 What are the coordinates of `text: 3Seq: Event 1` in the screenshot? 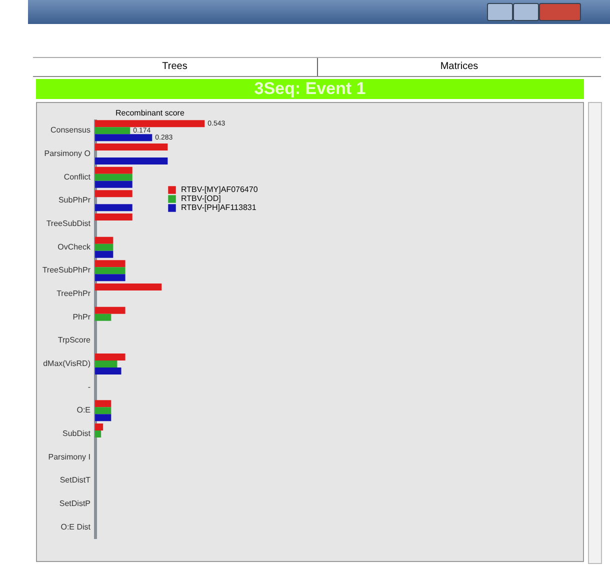 It's located at (310, 89).